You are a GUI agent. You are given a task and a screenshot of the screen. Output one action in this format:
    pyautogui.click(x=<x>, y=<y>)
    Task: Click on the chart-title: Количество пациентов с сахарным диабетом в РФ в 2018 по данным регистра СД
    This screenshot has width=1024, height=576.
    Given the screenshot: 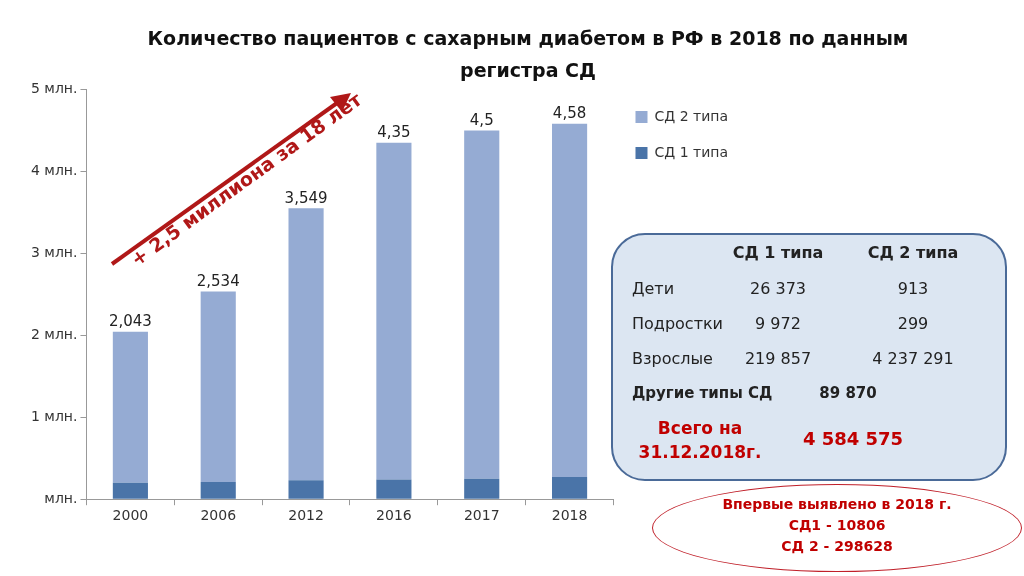 What is the action you would take?
    pyautogui.click(x=528, y=54)
    